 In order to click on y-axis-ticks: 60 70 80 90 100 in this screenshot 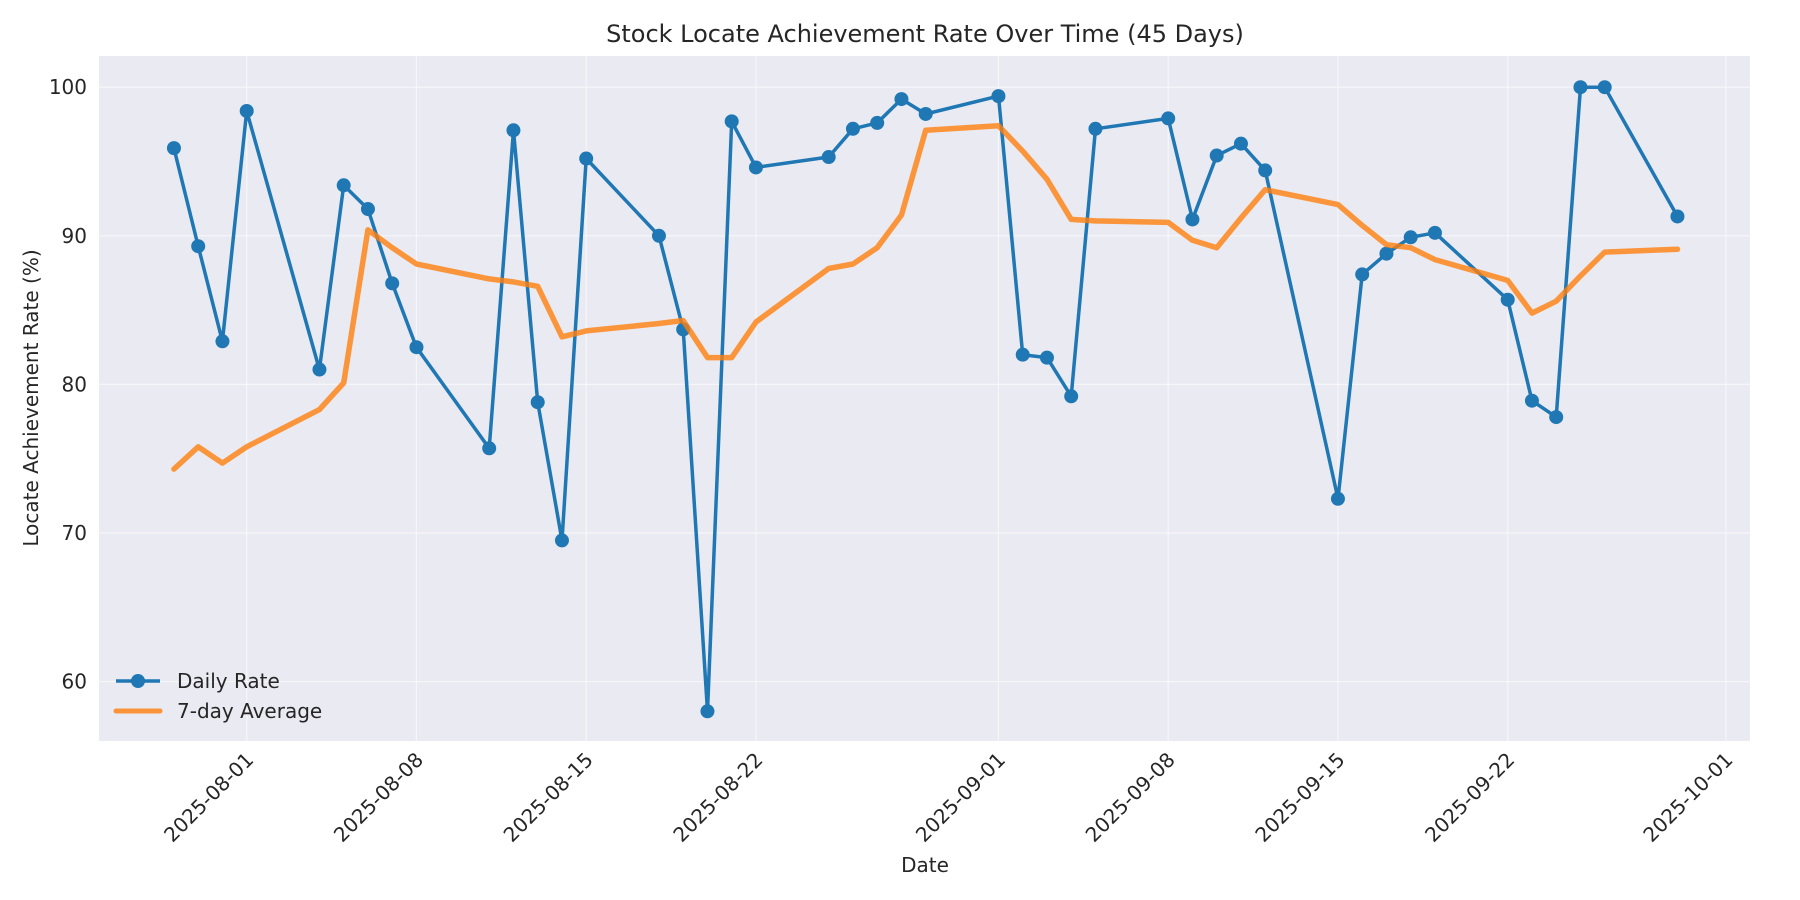, I will do `click(68, 384)`.